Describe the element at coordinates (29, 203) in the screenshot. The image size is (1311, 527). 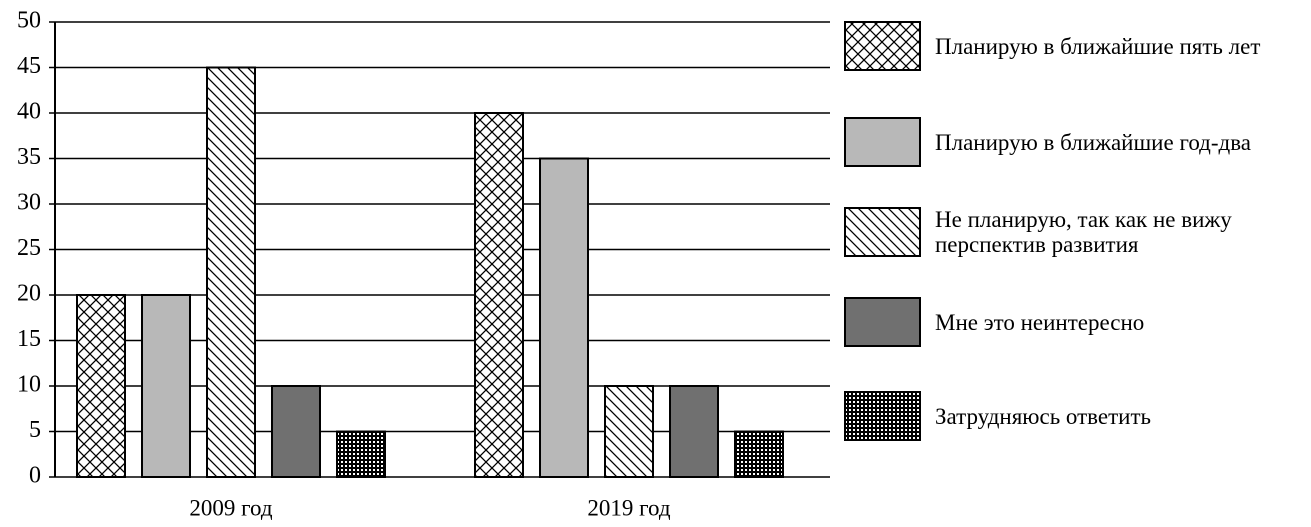
I see `y-tick-label: 30` at that location.